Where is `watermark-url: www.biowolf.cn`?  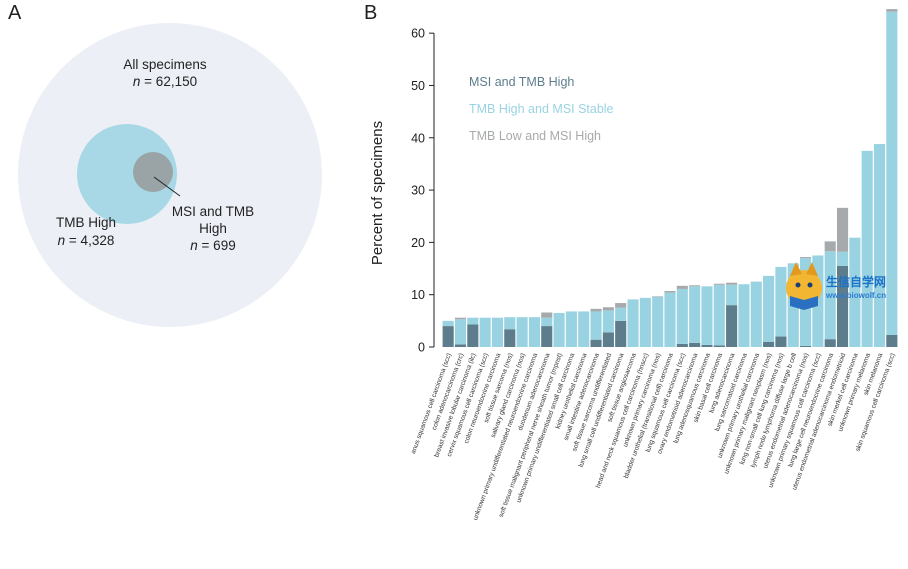
watermark-url: www.biowolf.cn is located at coordinates (855, 295).